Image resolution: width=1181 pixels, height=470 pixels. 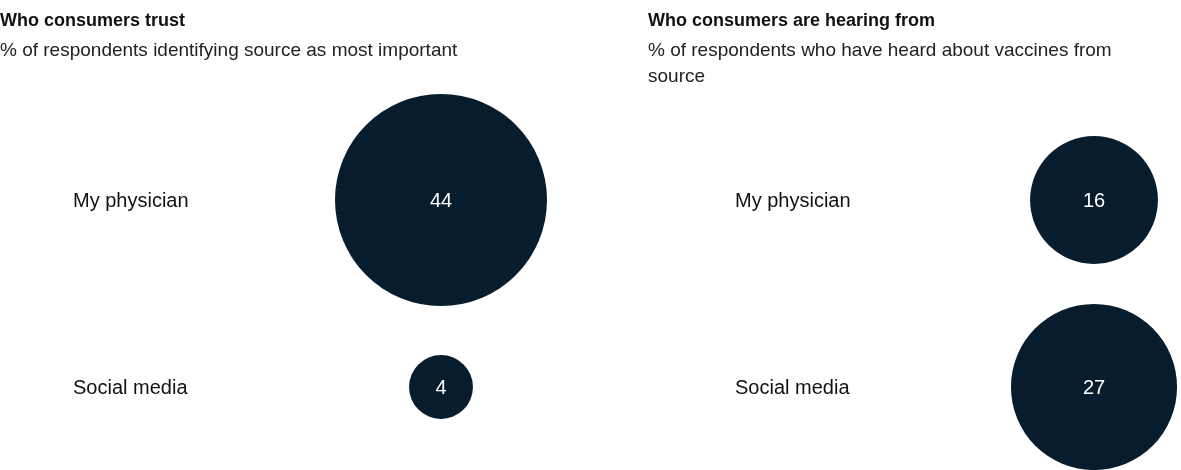 I want to click on text: % of respondents who have heard about vaccines from source, so click(x=880, y=62).